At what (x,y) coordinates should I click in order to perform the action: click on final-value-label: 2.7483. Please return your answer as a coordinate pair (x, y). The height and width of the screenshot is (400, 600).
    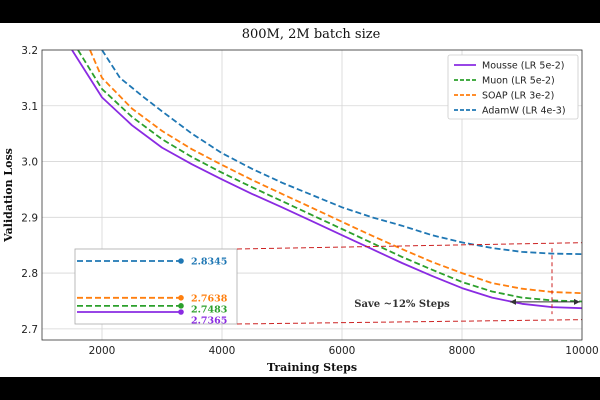
    Looking at the image, I should click on (209, 309).